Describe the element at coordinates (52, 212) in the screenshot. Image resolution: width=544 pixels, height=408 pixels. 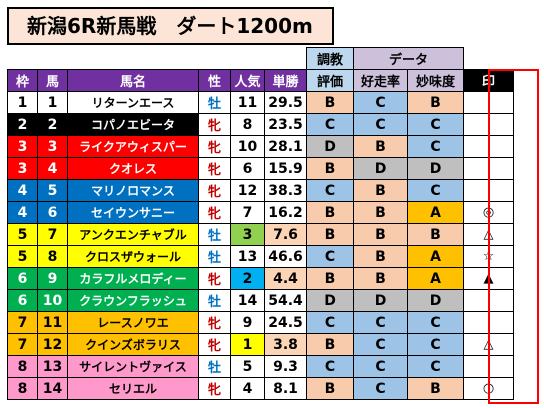
I see `uma-cell: 6` at that location.